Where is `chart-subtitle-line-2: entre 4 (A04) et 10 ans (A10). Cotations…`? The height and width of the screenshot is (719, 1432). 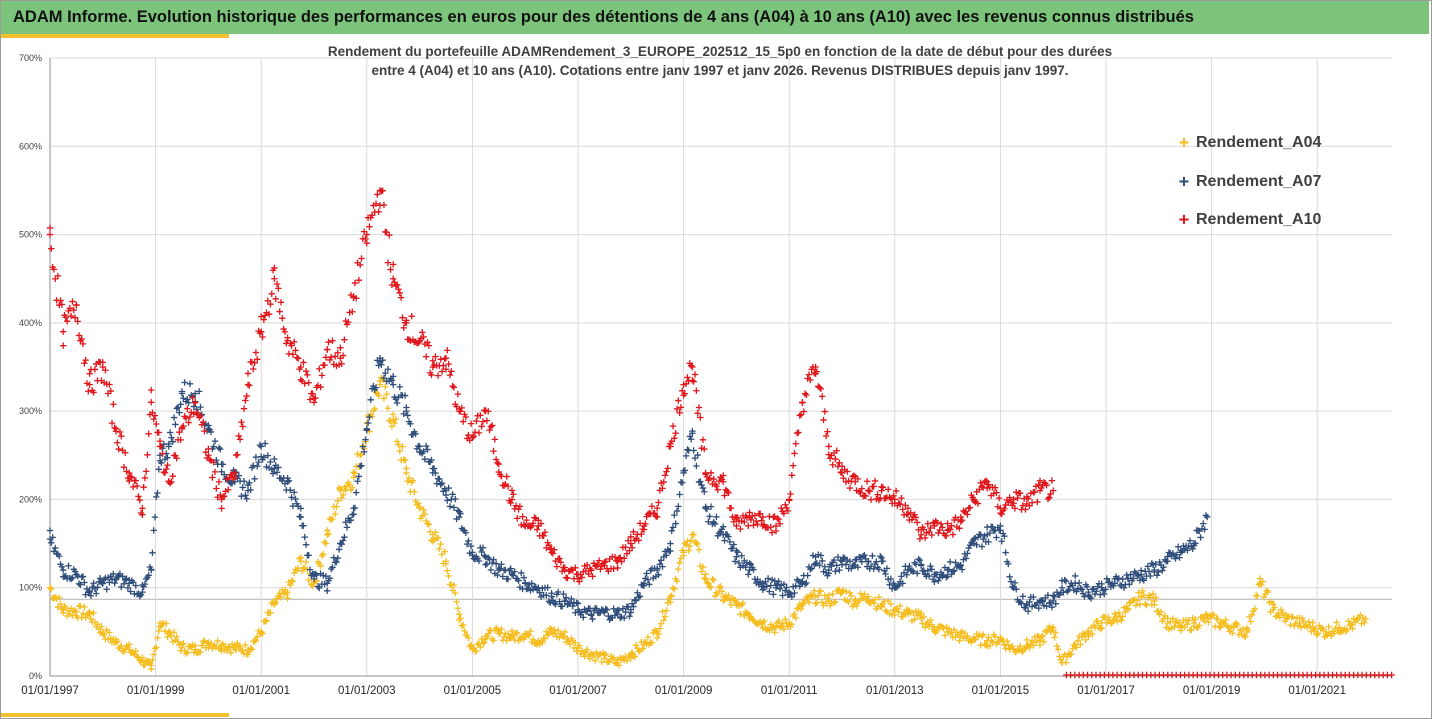 chart-subtitle-line-2: entre 4 (A04) et 10 ans (A10). Cotations… is located at coordinates (720, 70).